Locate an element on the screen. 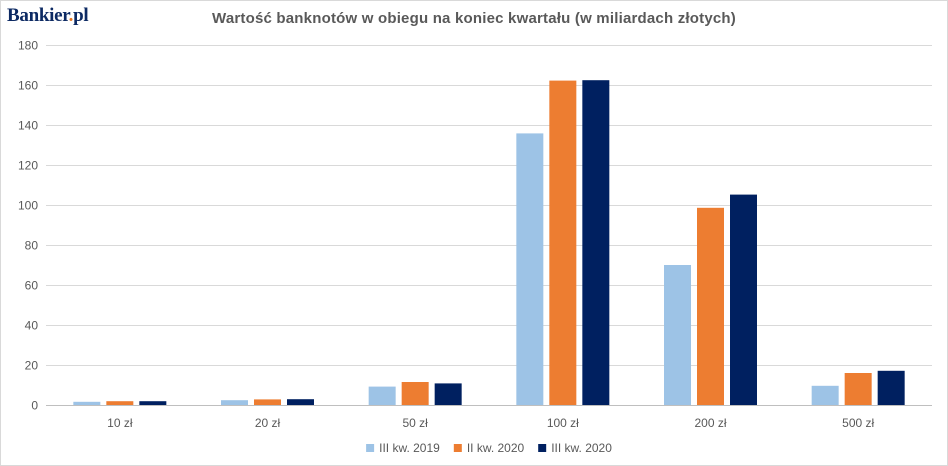 This screenshot has width=948, height=466. x-tick-label: 500 zł is located at coordinates (858, 423).